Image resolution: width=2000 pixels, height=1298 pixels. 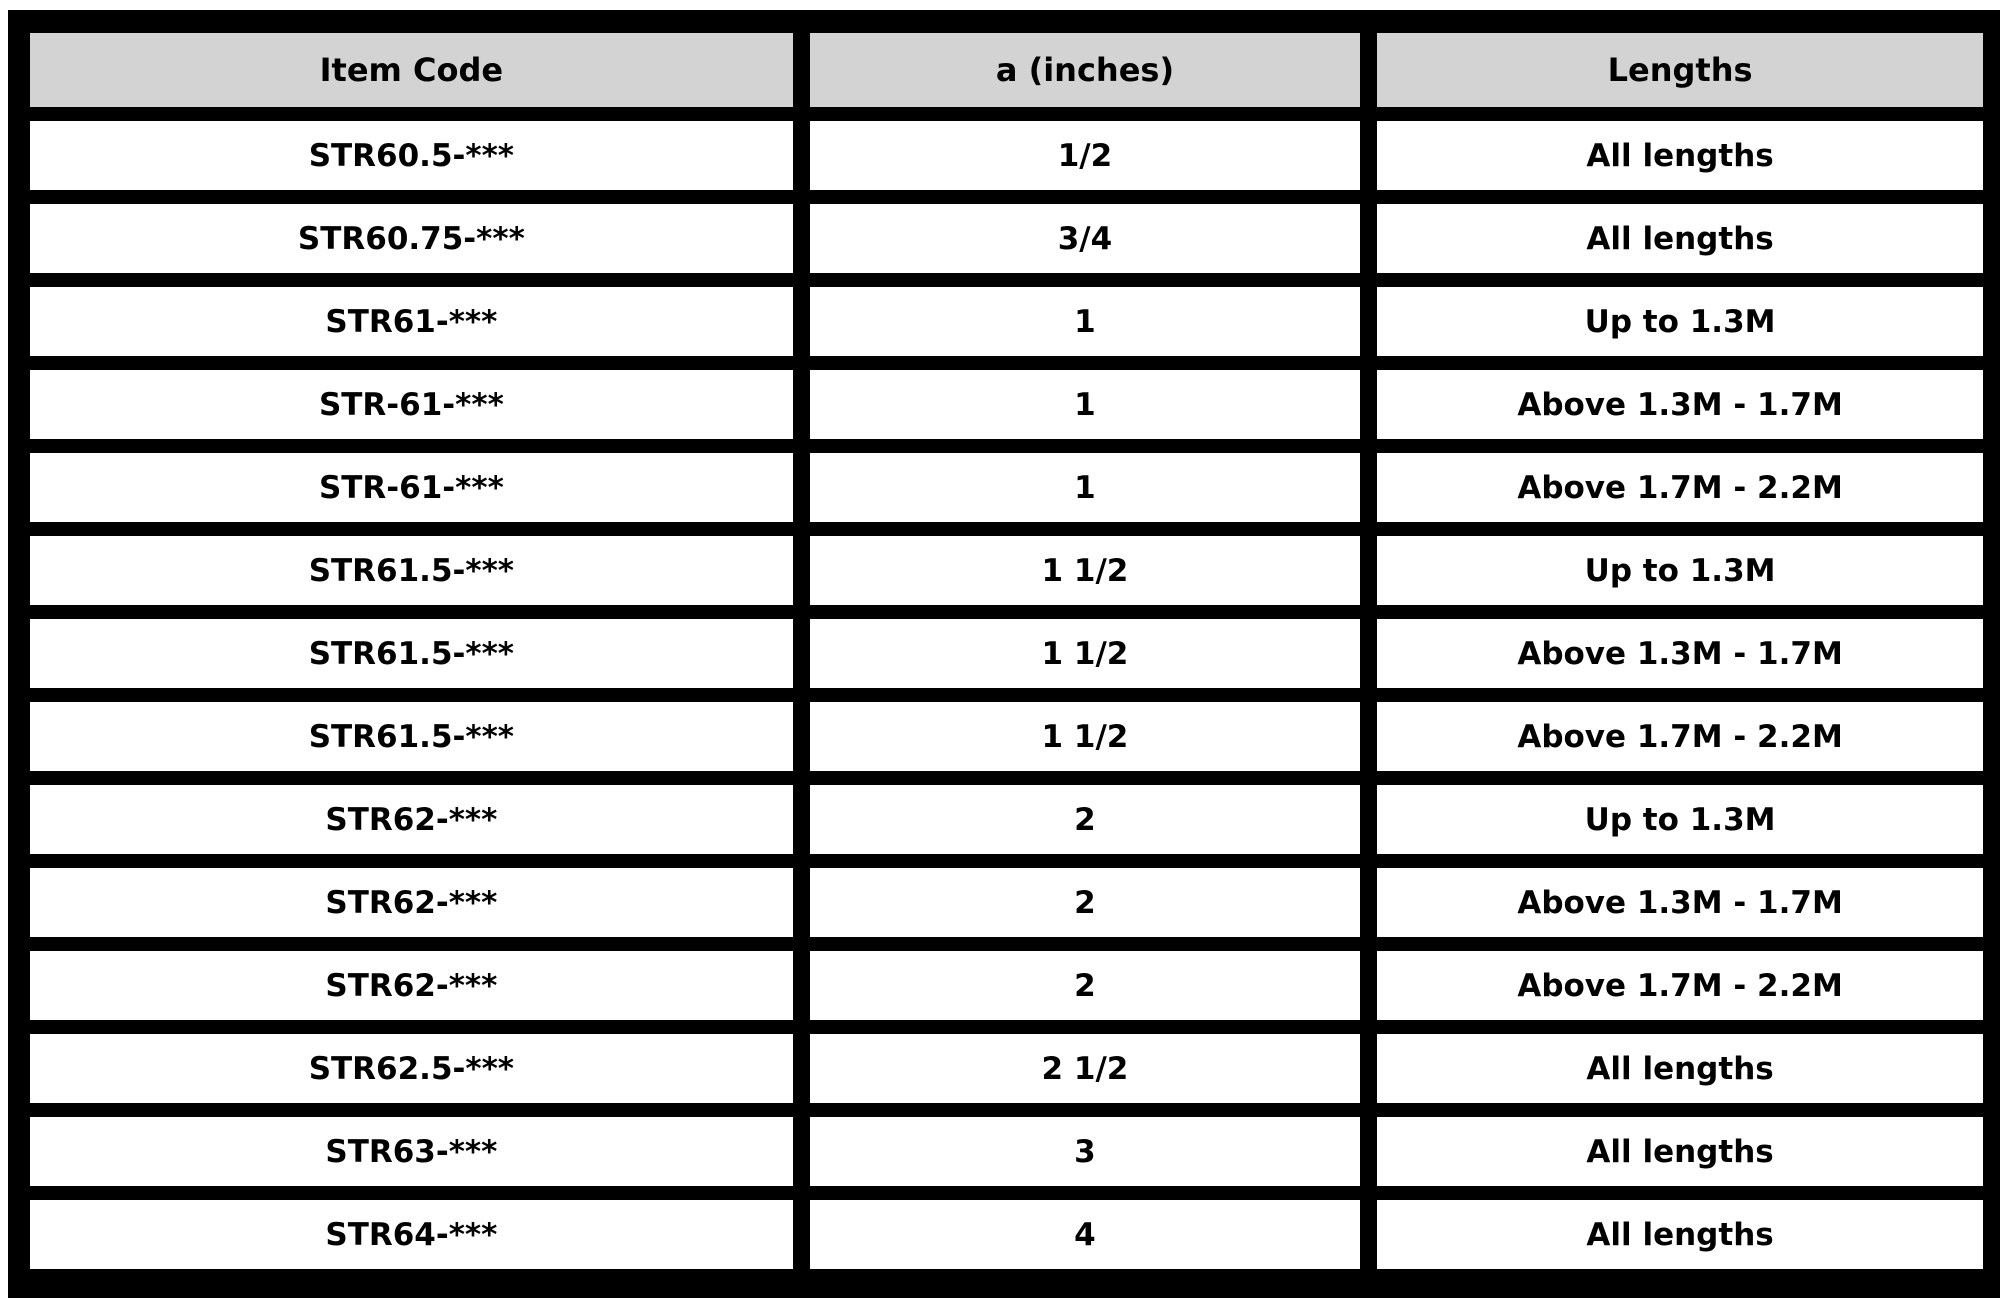 What do you see at coordinates (411, 1068) in the screenshot?
I see `cell-item-code: STR62.5-***` at bounding box center [411, 1068].